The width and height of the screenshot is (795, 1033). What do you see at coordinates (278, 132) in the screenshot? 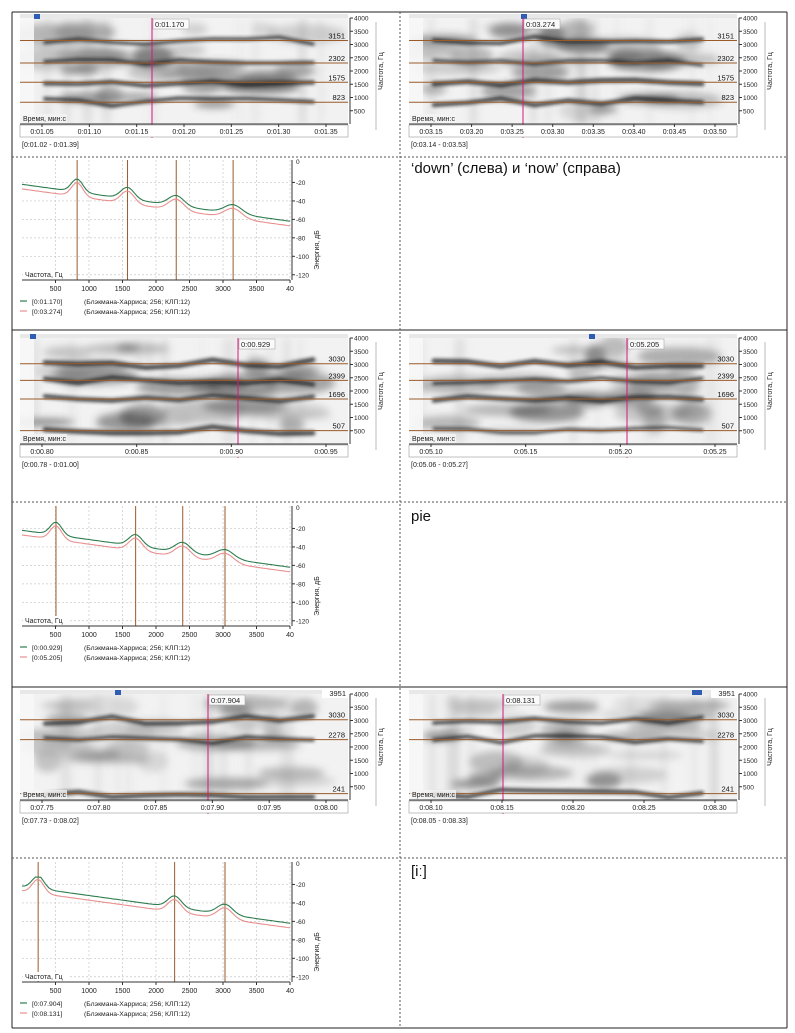
I see `time-tick-label: 0:01.30` at bounding box center [278, 132].